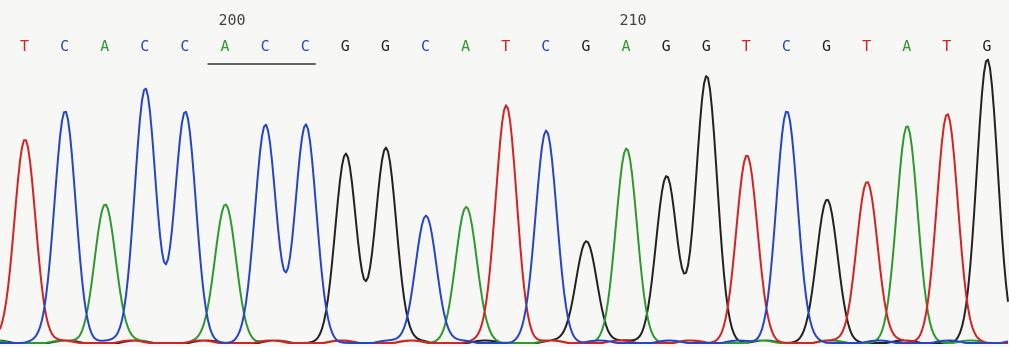  What do you see at coordinates (225, 46) in the screenshot?
I see `base-call-5: A` at bounding box center [225, 46].